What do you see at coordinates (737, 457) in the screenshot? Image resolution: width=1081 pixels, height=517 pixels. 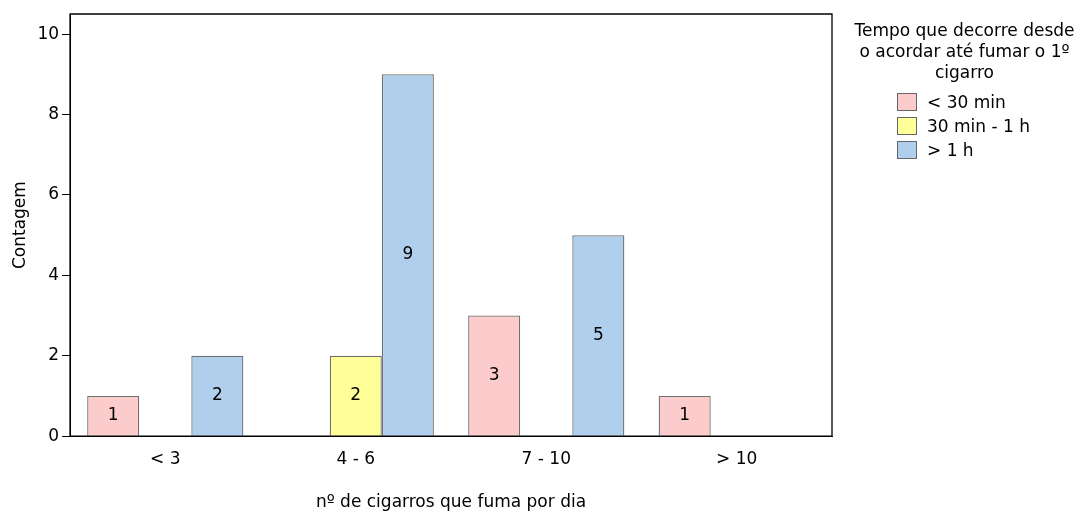 I see `x-tick-label: > 10` at bounding box center [737, 457].